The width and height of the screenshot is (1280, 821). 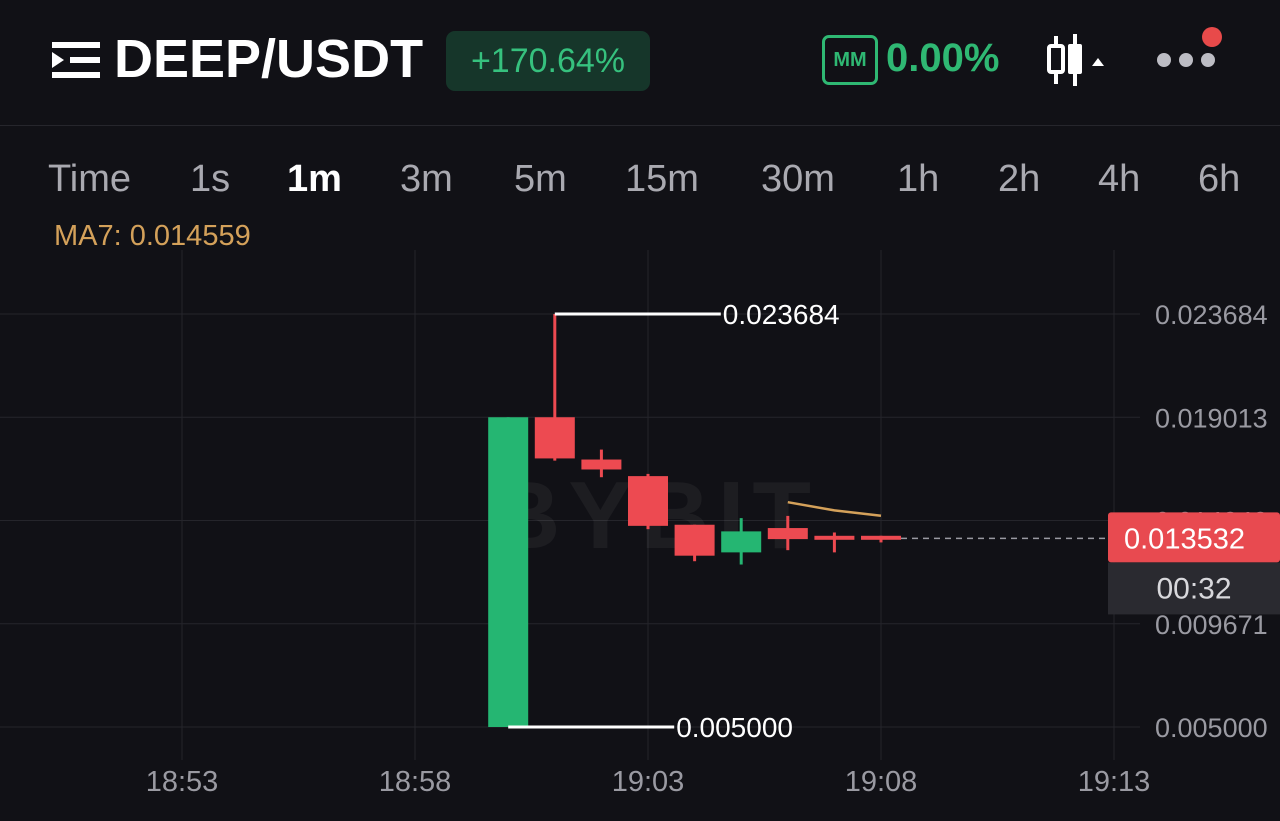 I want to click on menu-icon, so click(x=76, y=60).